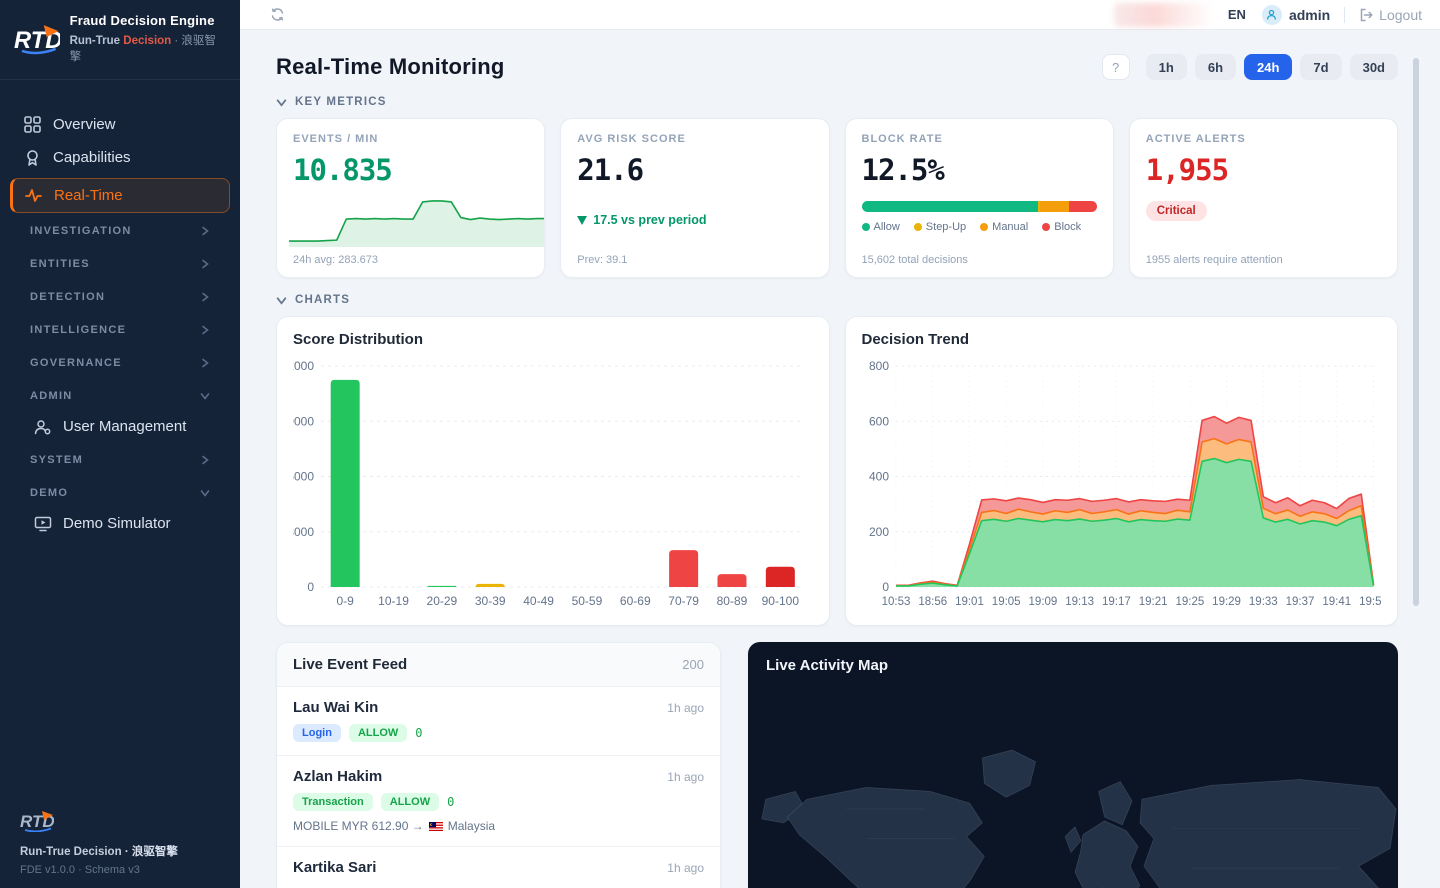 This screenshot has height=888, width=1440. I want to click on critical-badge: Critical, so click(1176, 211).